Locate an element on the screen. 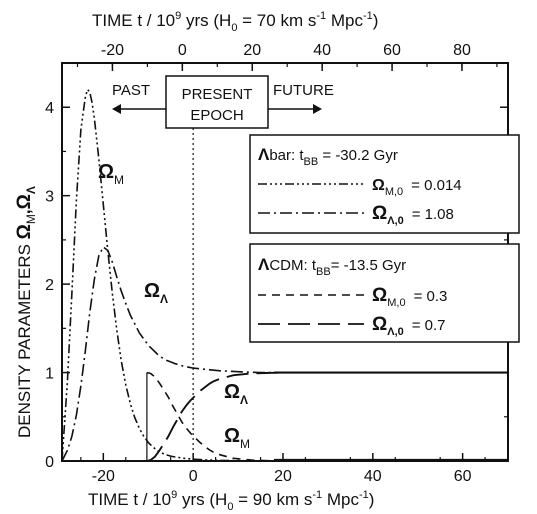 This screenshot has height=514, width=537. bottom-tick-label: 40 is located at coordinates (373, 476).